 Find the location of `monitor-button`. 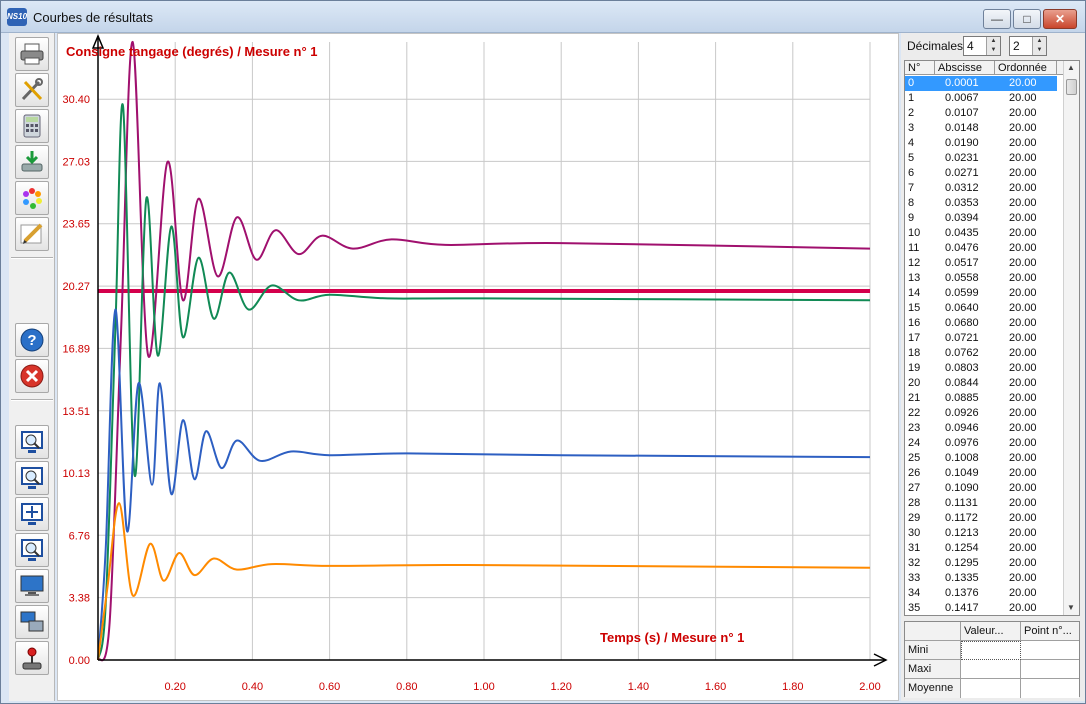

monitor-button is located at coordinates (32, 586).